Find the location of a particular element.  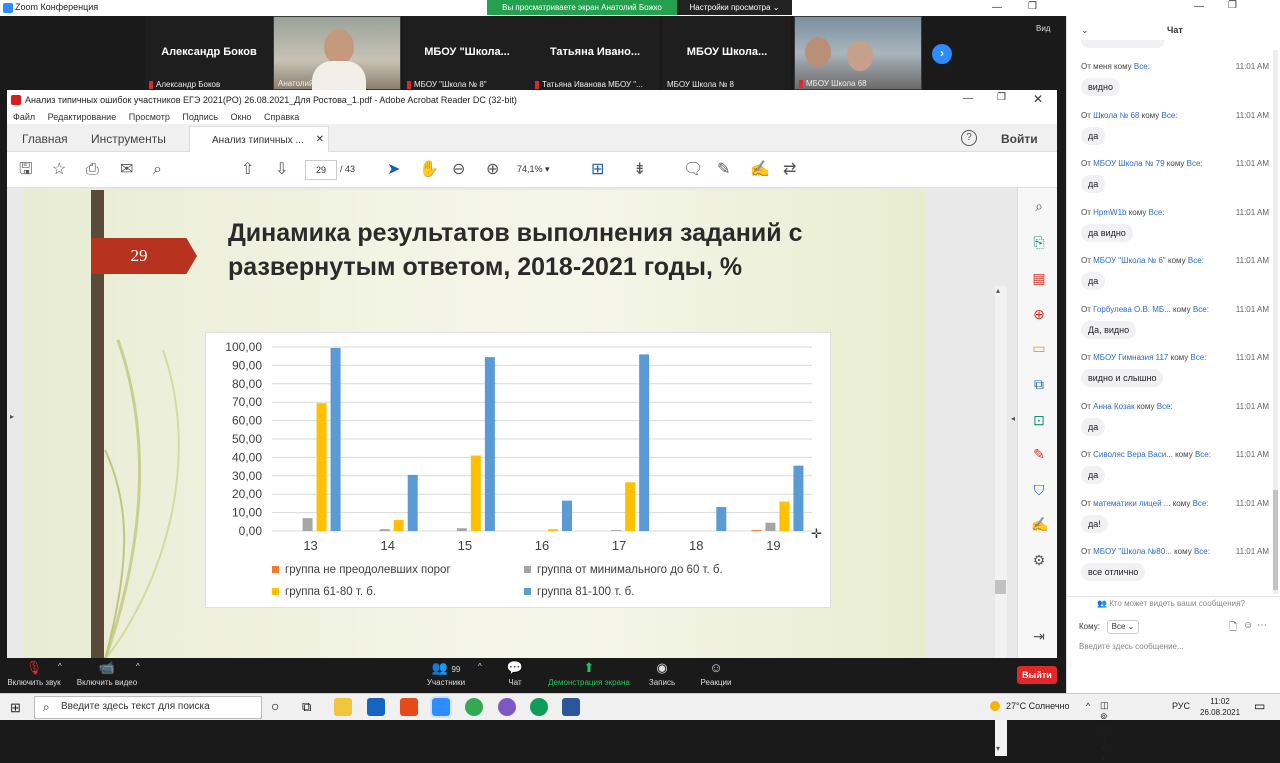

help-icon: ? is located at coordinates (969, 138).